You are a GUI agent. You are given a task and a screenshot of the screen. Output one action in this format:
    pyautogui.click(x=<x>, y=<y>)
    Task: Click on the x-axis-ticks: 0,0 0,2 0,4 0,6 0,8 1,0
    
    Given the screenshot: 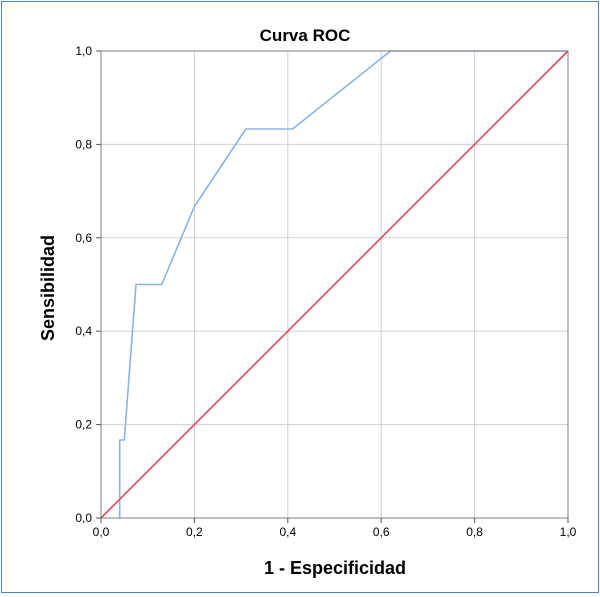 What is the action you would take?
    pyautogui.click(x=335, y=528)
    